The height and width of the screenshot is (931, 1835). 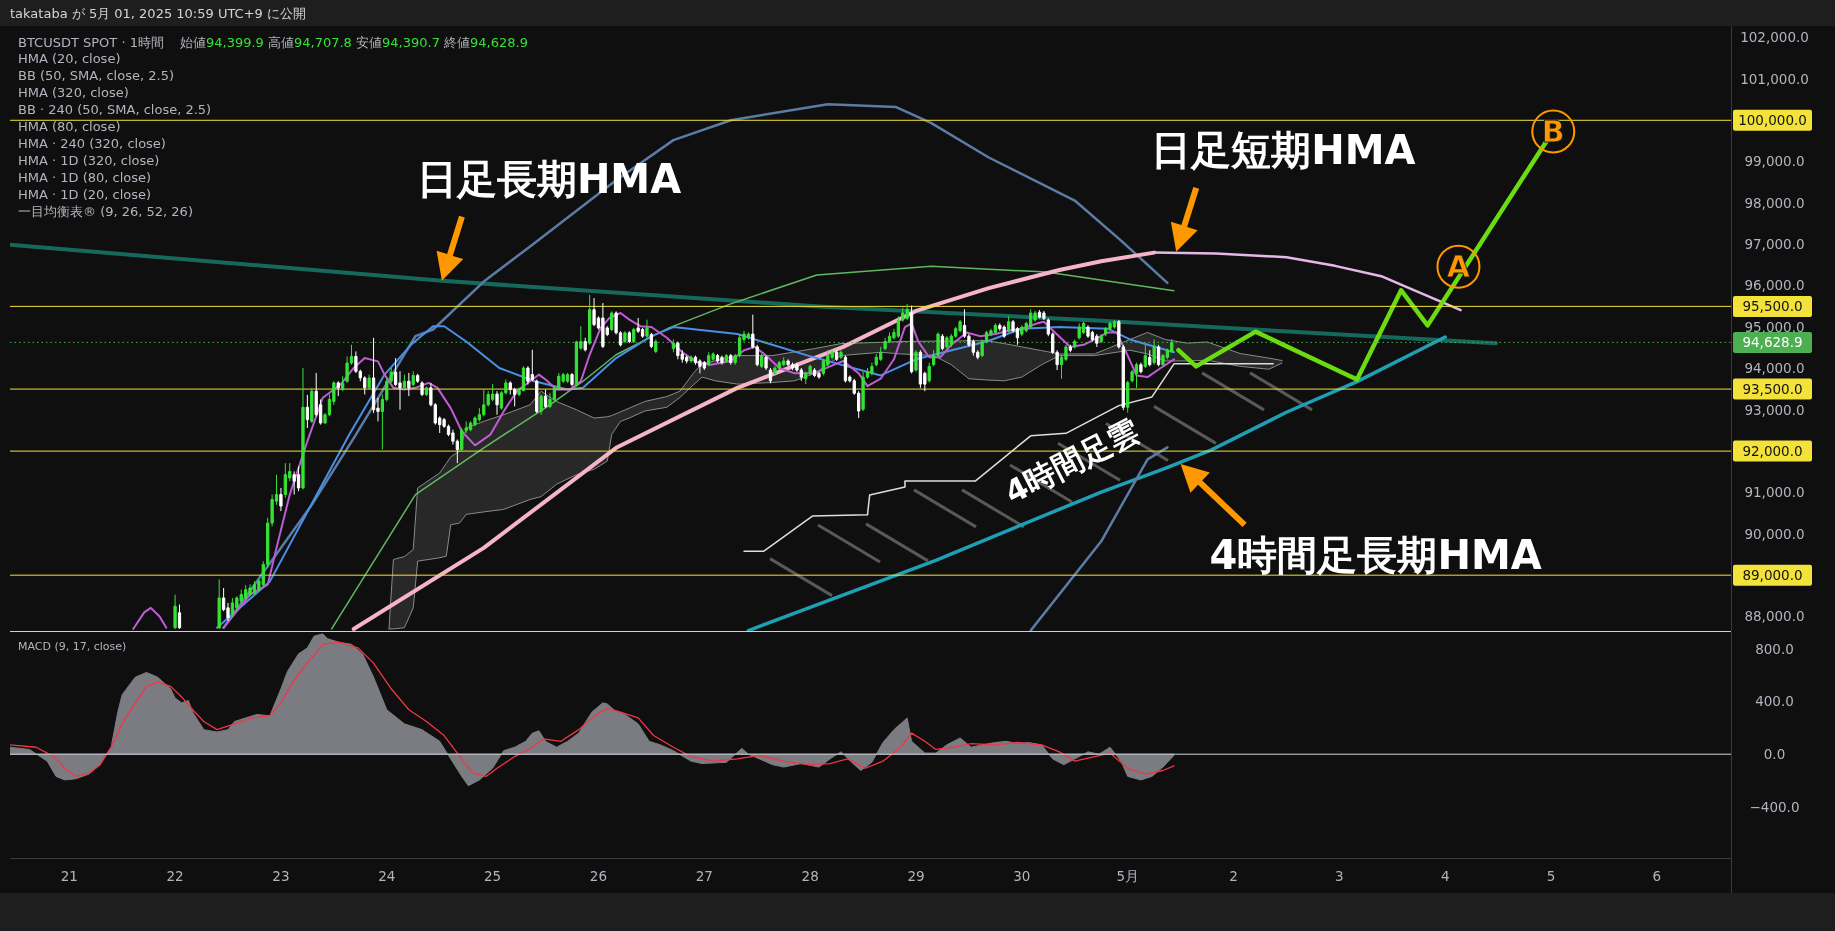 What do you see at coordinates (1375, 554) in the screenshot?
I see `annotation: 4時間足長期HMA` at bounding box center [1375, 554].